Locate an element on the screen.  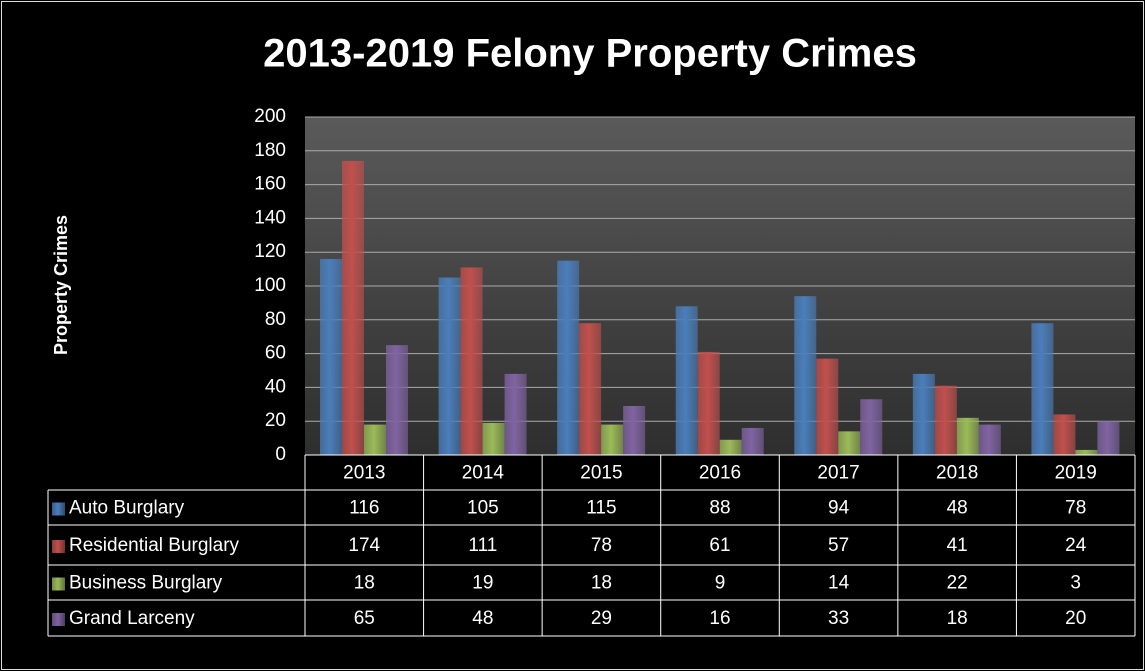
table-cell: 3 is located at coordinates (1075, 583).